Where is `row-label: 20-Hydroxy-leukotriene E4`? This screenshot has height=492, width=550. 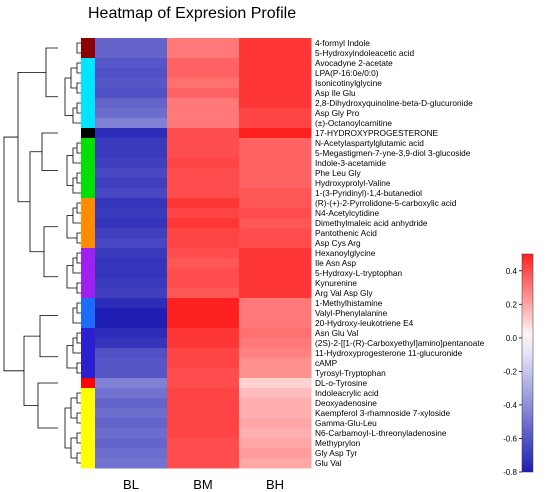
row-label: 20-Hydroxy-leukotriene E4 is located at coordinates (364, 323).